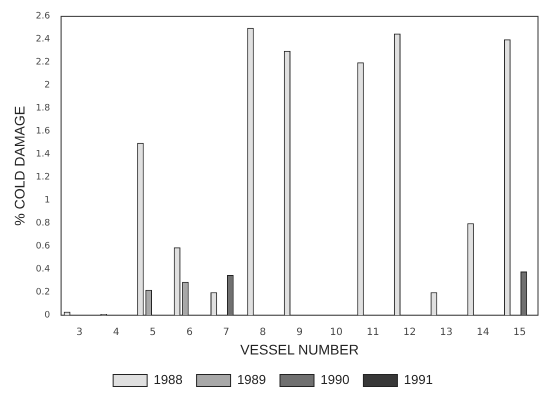 The image size is (556, 405). I want to click on y-tick-label: 2.2, so click(43, 63).